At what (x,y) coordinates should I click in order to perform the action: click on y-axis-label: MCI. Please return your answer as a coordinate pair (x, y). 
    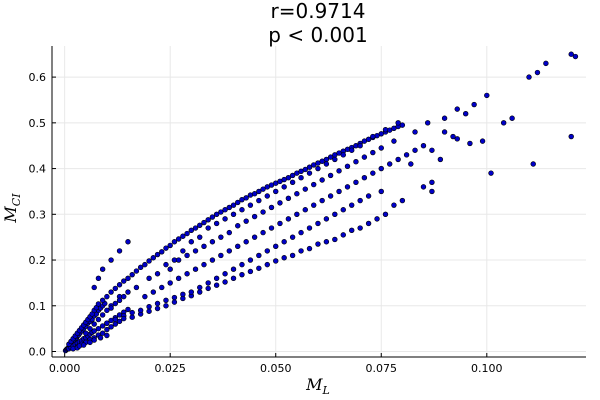
    Looking at the image, I should click on (12, 208).